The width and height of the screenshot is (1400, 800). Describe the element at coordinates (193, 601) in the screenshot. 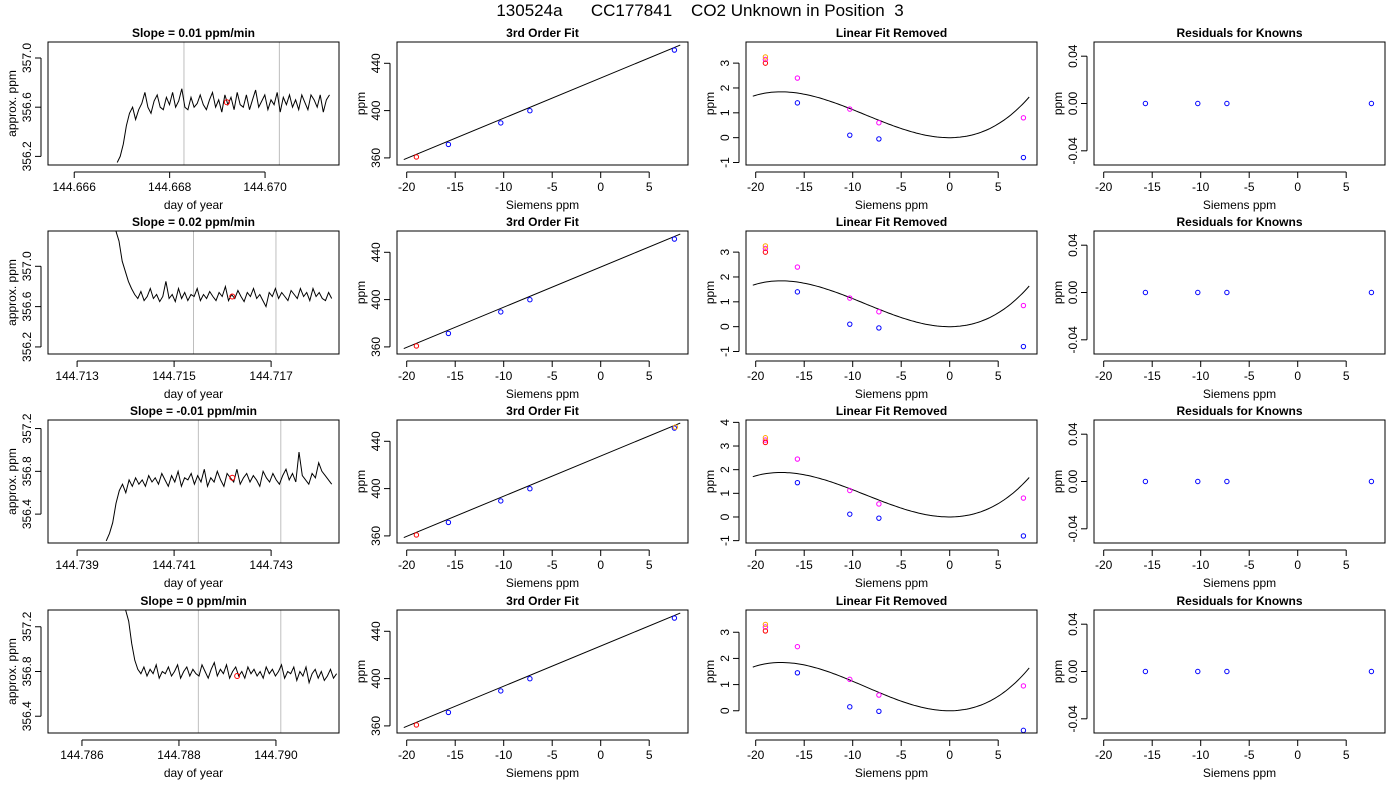

I see `panel-title: Slope = 0 ppm/min` at that location.